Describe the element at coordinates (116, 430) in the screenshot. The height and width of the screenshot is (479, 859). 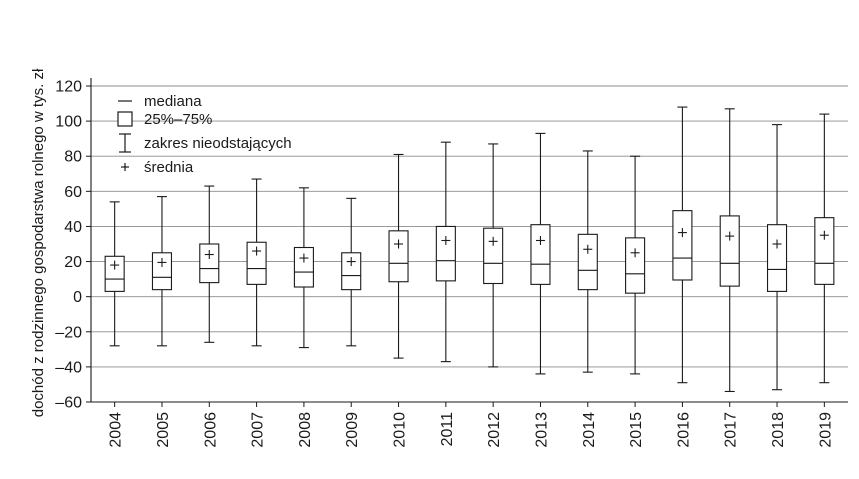
I see `x-tick-label: 2004` at that location.